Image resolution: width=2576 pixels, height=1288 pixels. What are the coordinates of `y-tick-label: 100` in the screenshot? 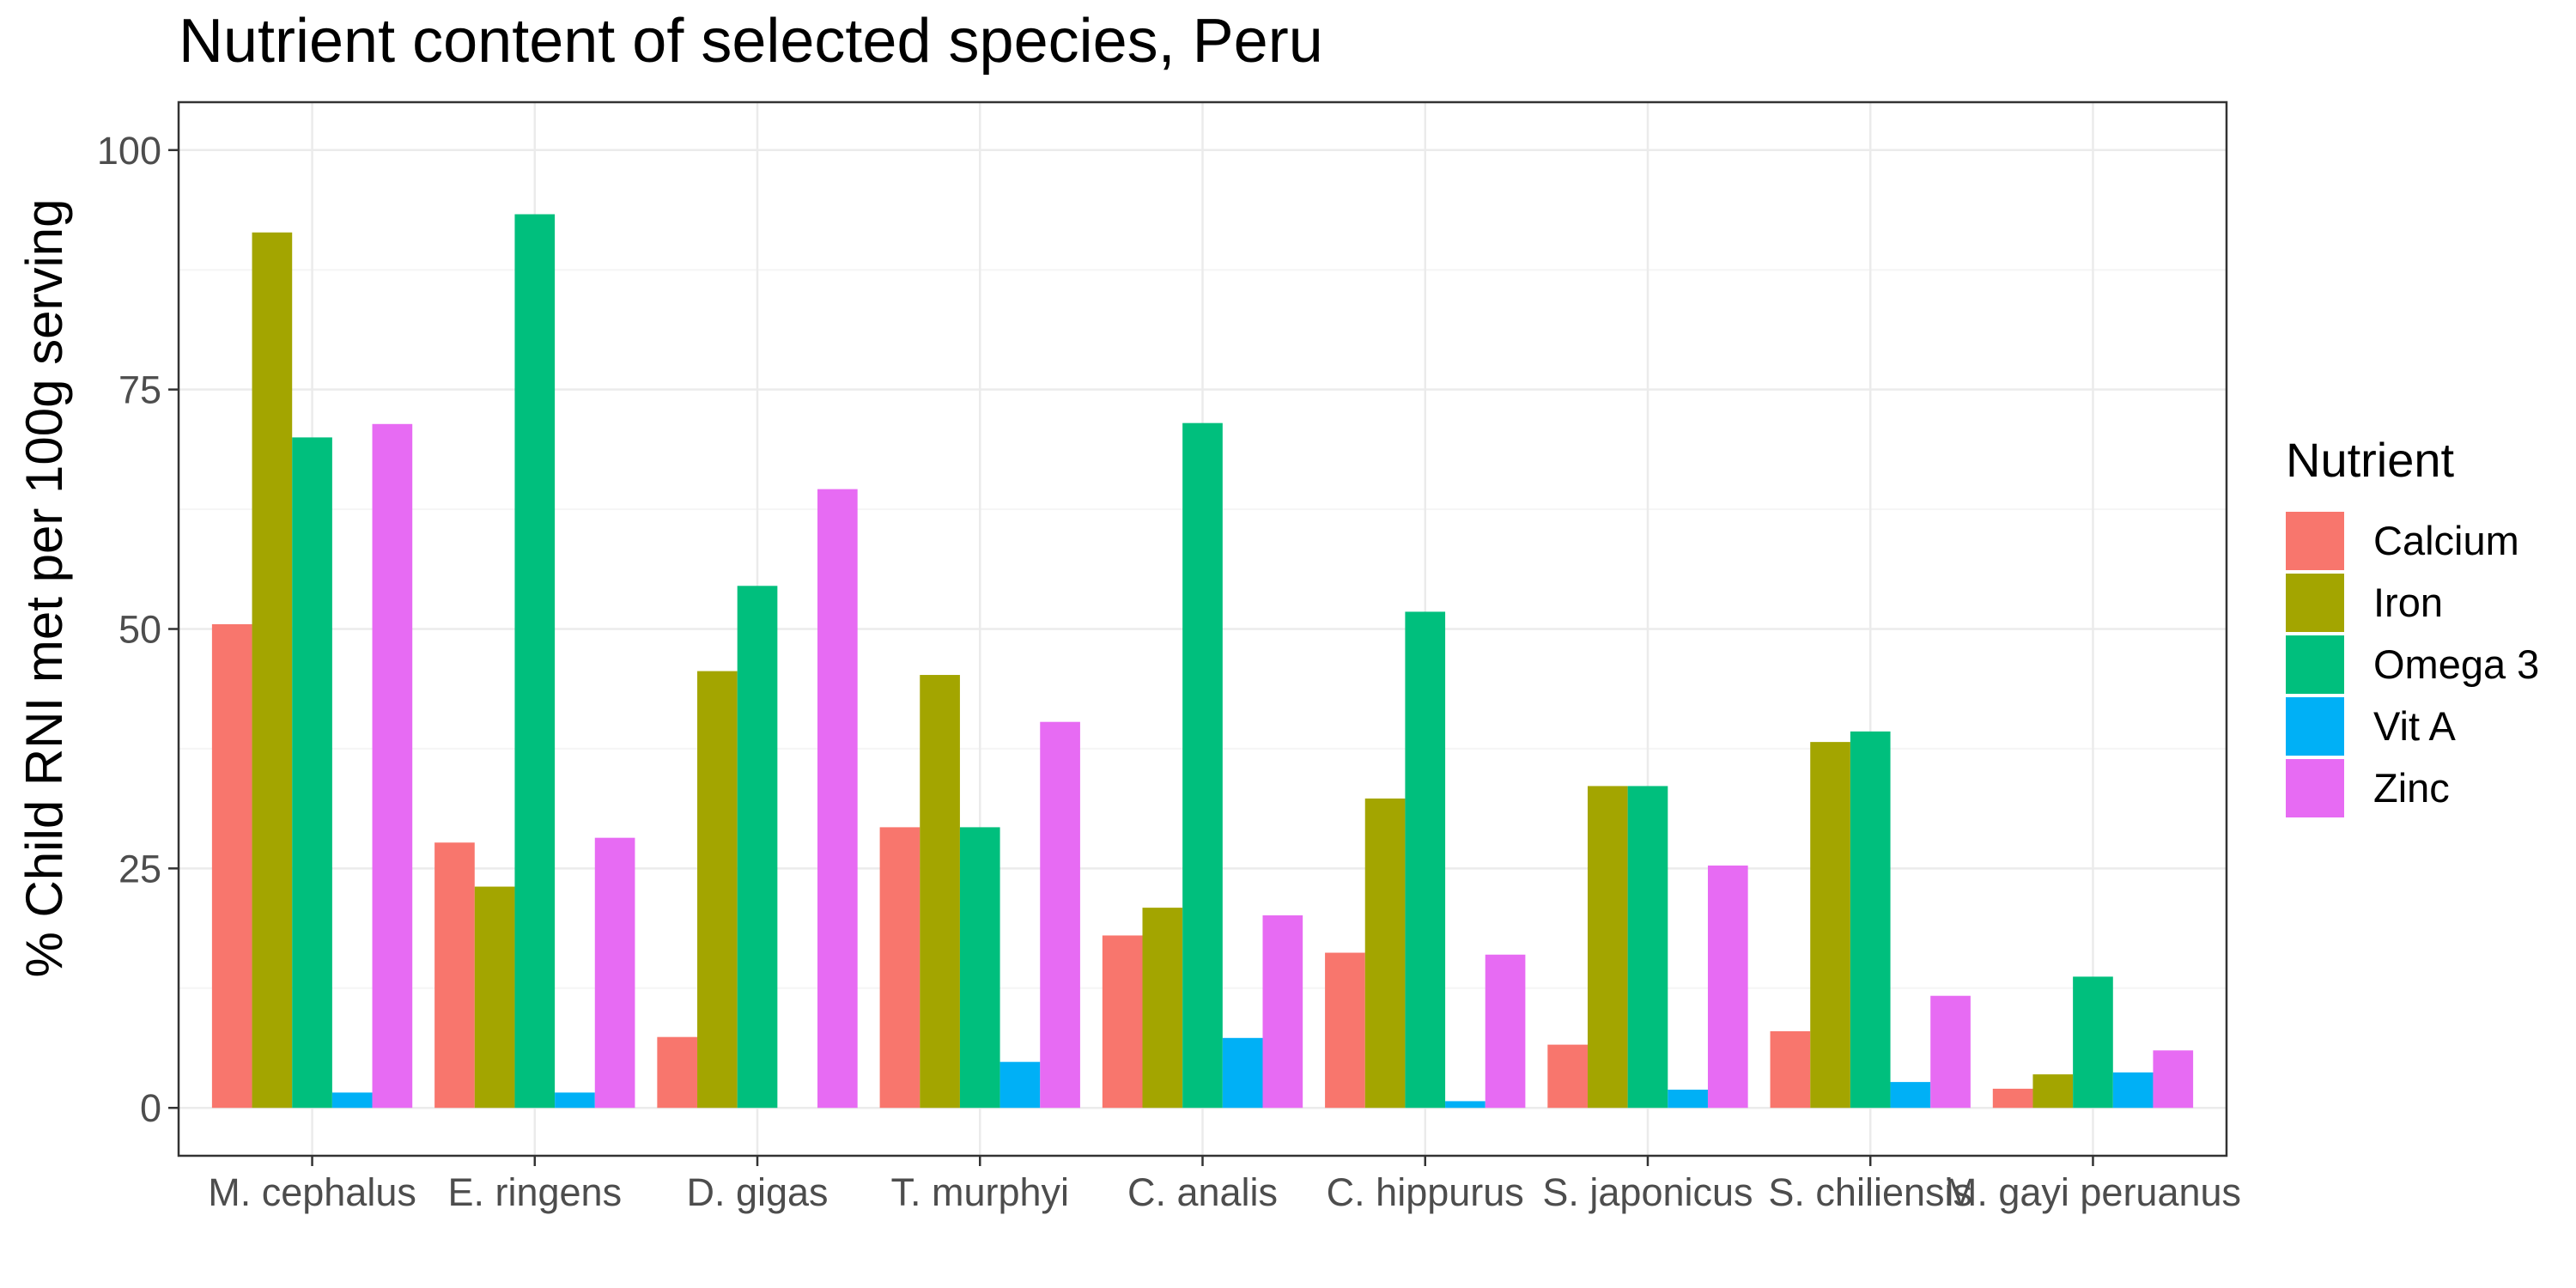 It's located at (129, 151).